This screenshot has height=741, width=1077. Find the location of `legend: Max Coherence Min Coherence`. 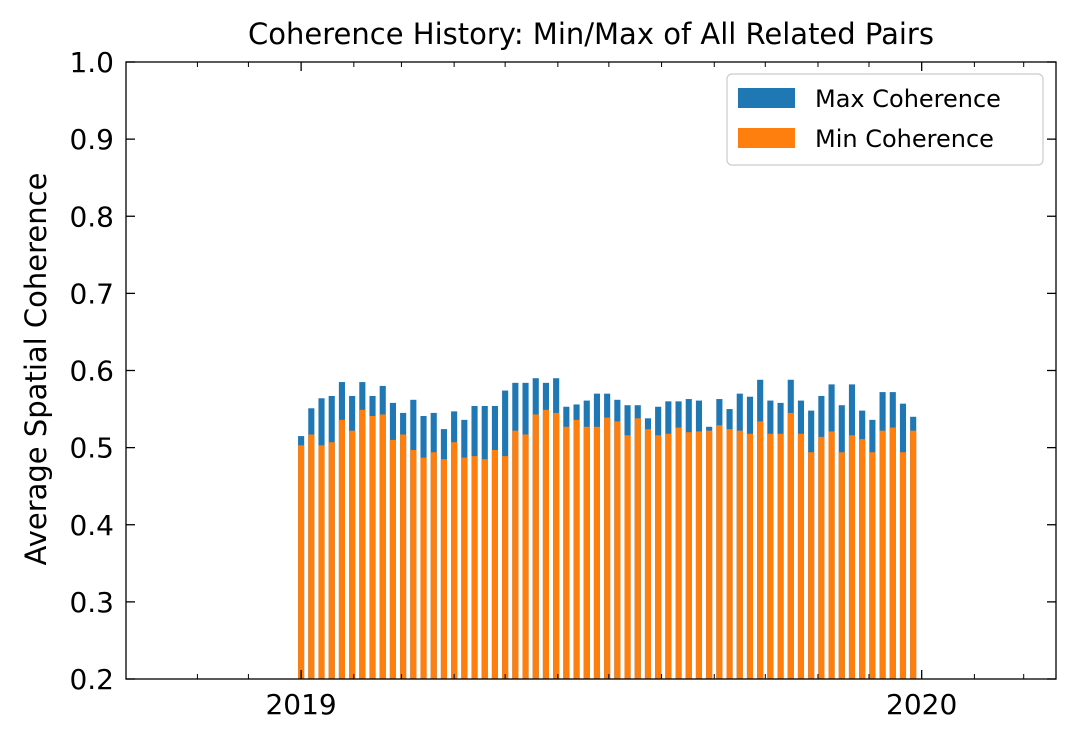

legend: Max Coherence Min Coherence is located at coordinates (885, 119).